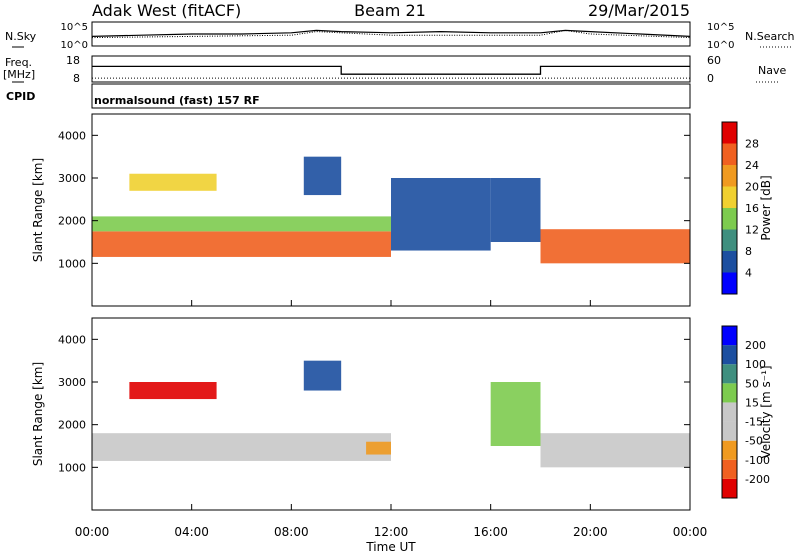 The width and height of the screenshot is (800, 554). Describe the element at coordinates (770, 36) in the screenshot. I see `nsearch-label: N.Search` at that location.